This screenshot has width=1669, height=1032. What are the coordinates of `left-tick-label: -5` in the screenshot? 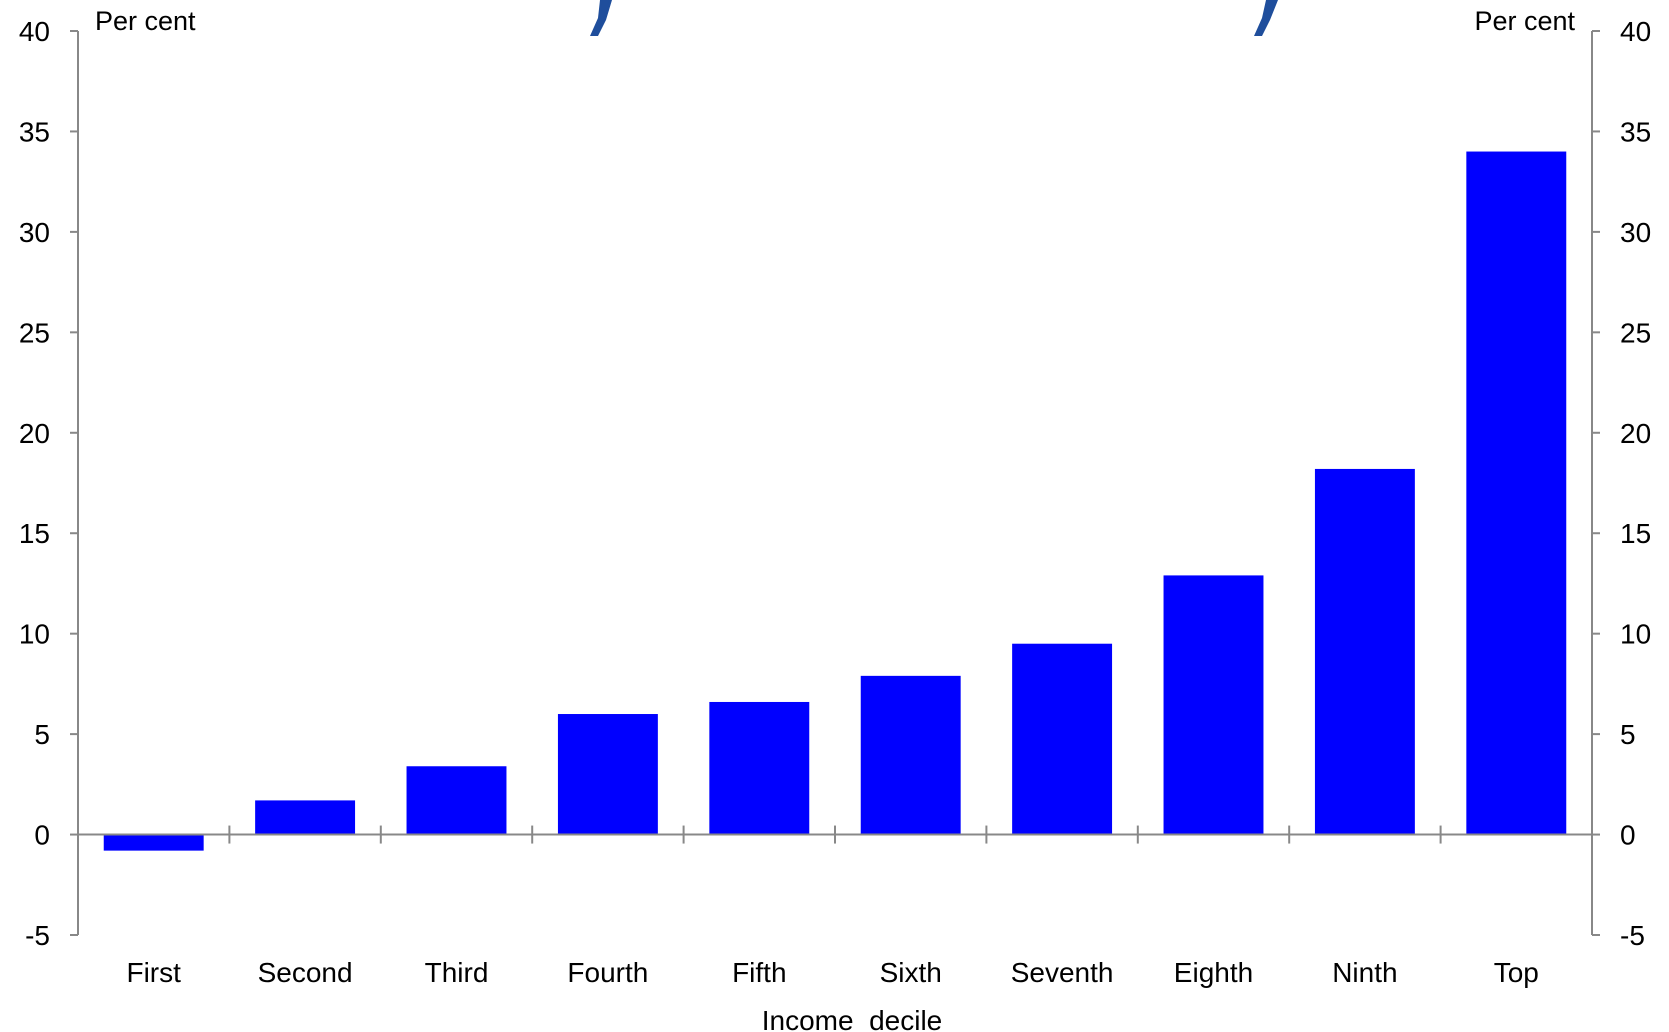 It's located at (37, 935).